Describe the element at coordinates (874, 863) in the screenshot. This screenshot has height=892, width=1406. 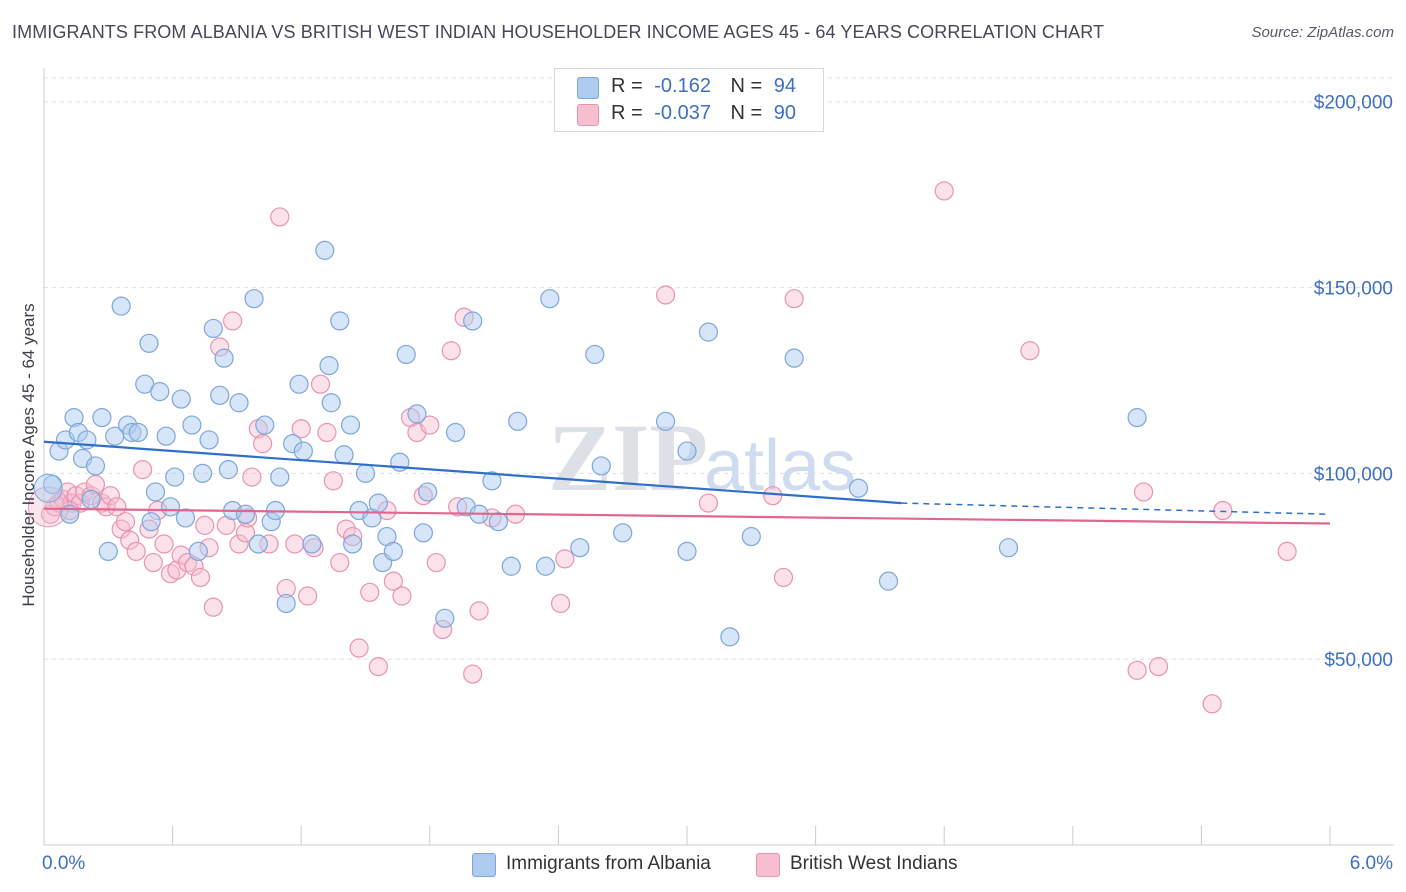
I see `legend-label-bwi: British West Indians` at that location.